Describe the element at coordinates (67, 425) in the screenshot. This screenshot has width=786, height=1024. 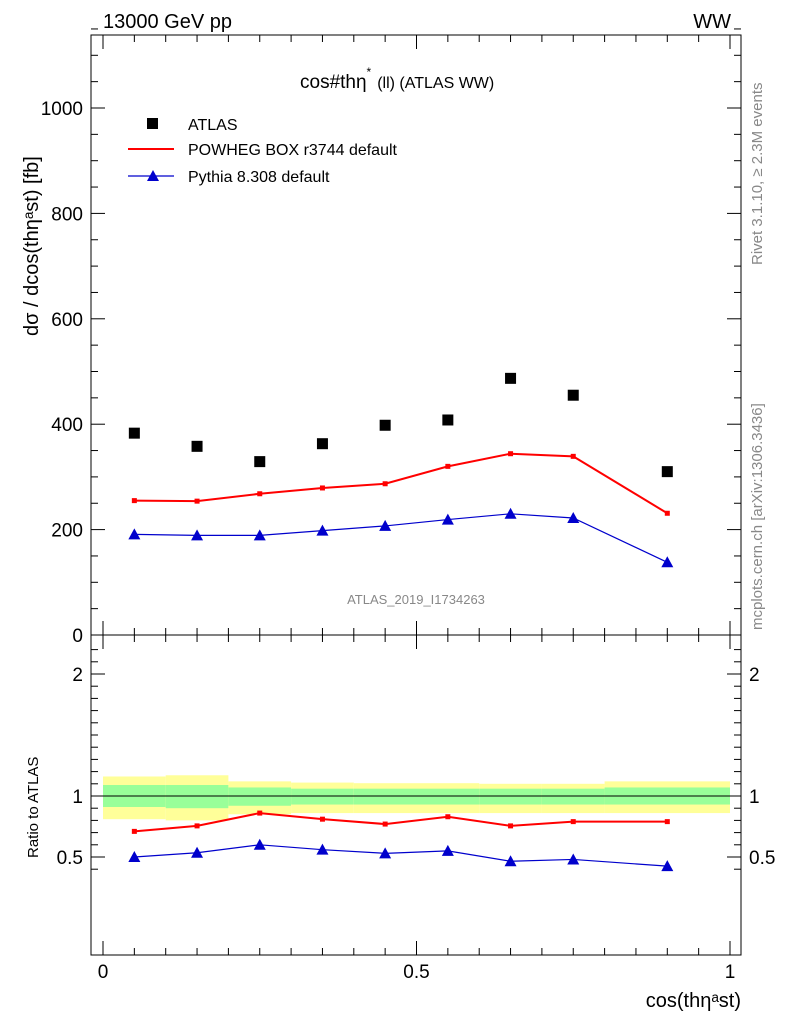
I see `main-y-tick-label: 400` at that location.